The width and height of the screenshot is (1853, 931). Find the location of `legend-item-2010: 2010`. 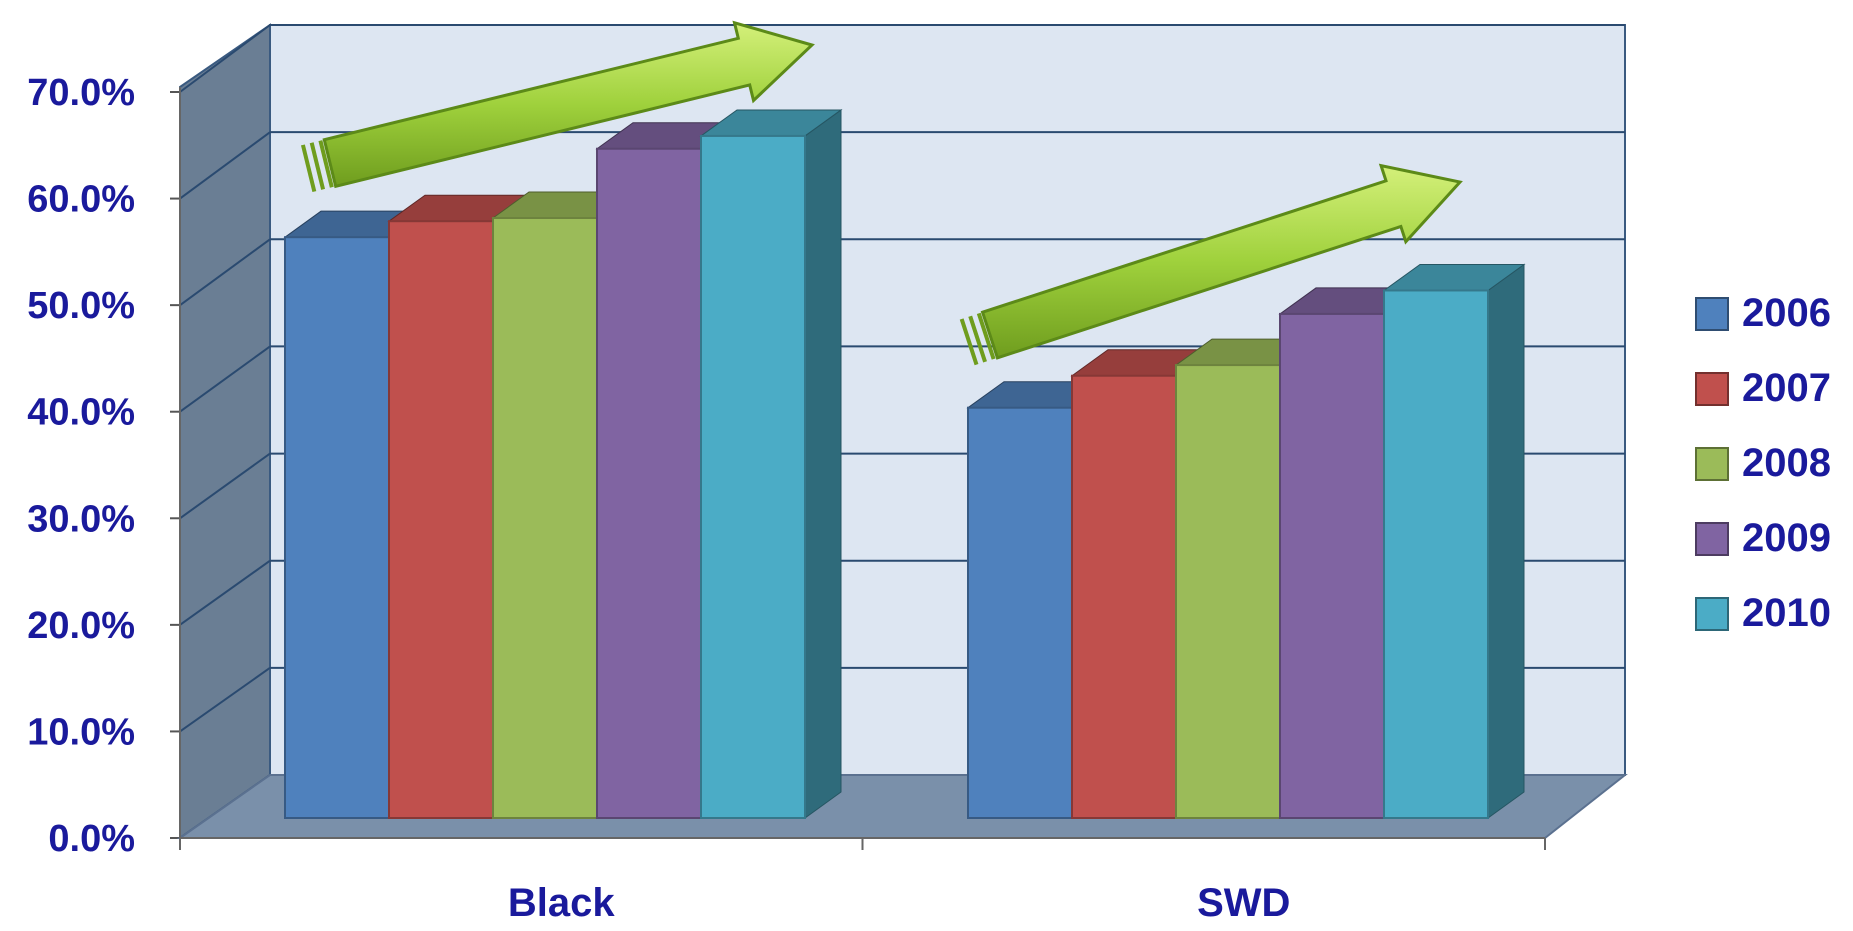

legend-item-2010: 2010 is located at coordinates (1763, 613).